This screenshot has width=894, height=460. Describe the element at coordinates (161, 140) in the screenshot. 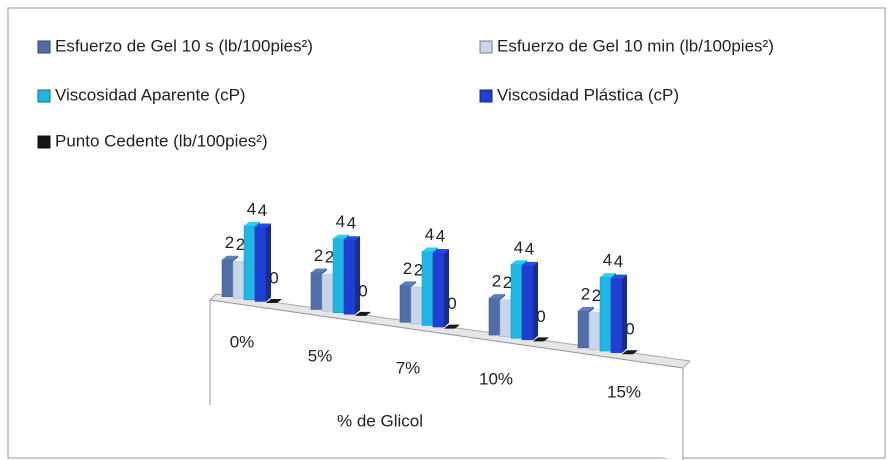

I see `legend-label: Punto Cedente (lb/100pies²)` at that location.